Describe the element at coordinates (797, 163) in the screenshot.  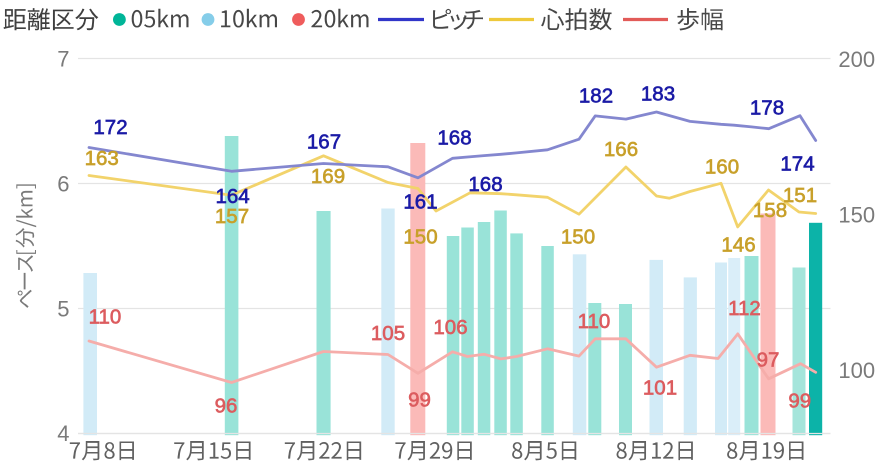
I see `svg-text: 174` at that location.